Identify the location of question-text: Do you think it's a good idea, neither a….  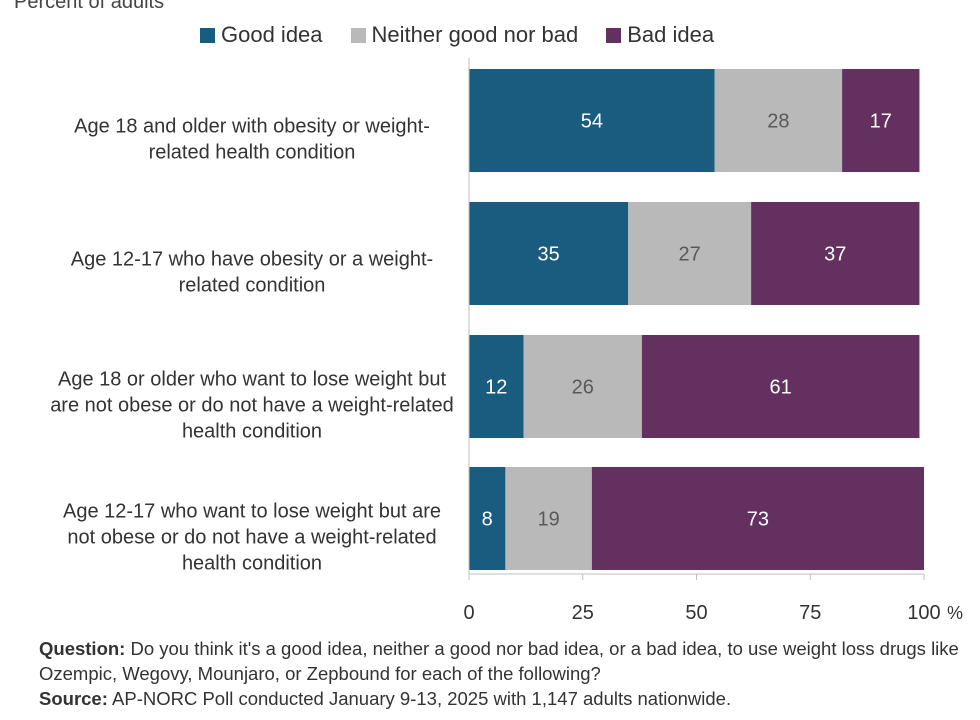
(499, 661).